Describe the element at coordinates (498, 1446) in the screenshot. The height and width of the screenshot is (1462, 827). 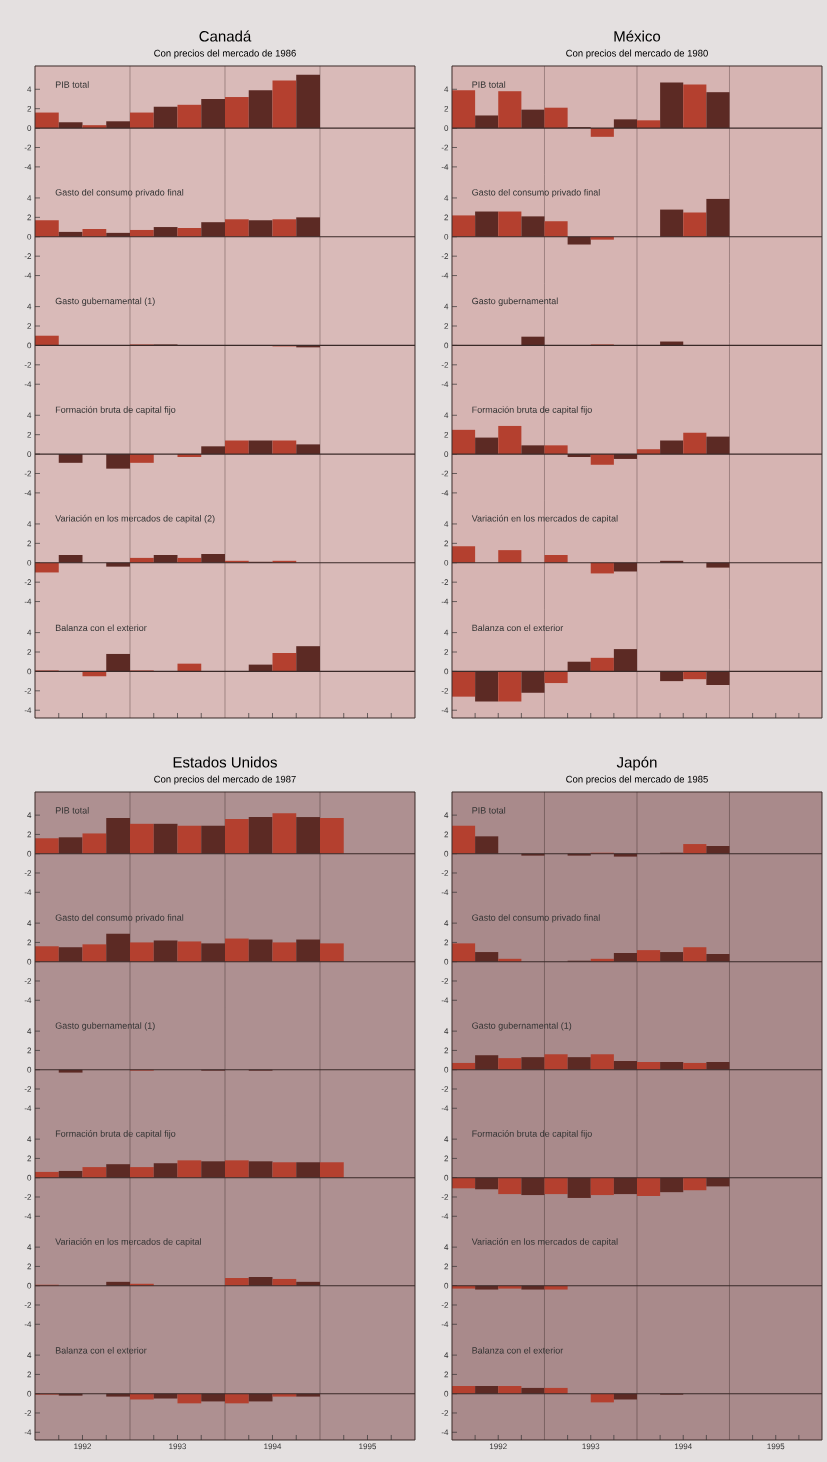
I see `x-tick-label: 1992` at that location.